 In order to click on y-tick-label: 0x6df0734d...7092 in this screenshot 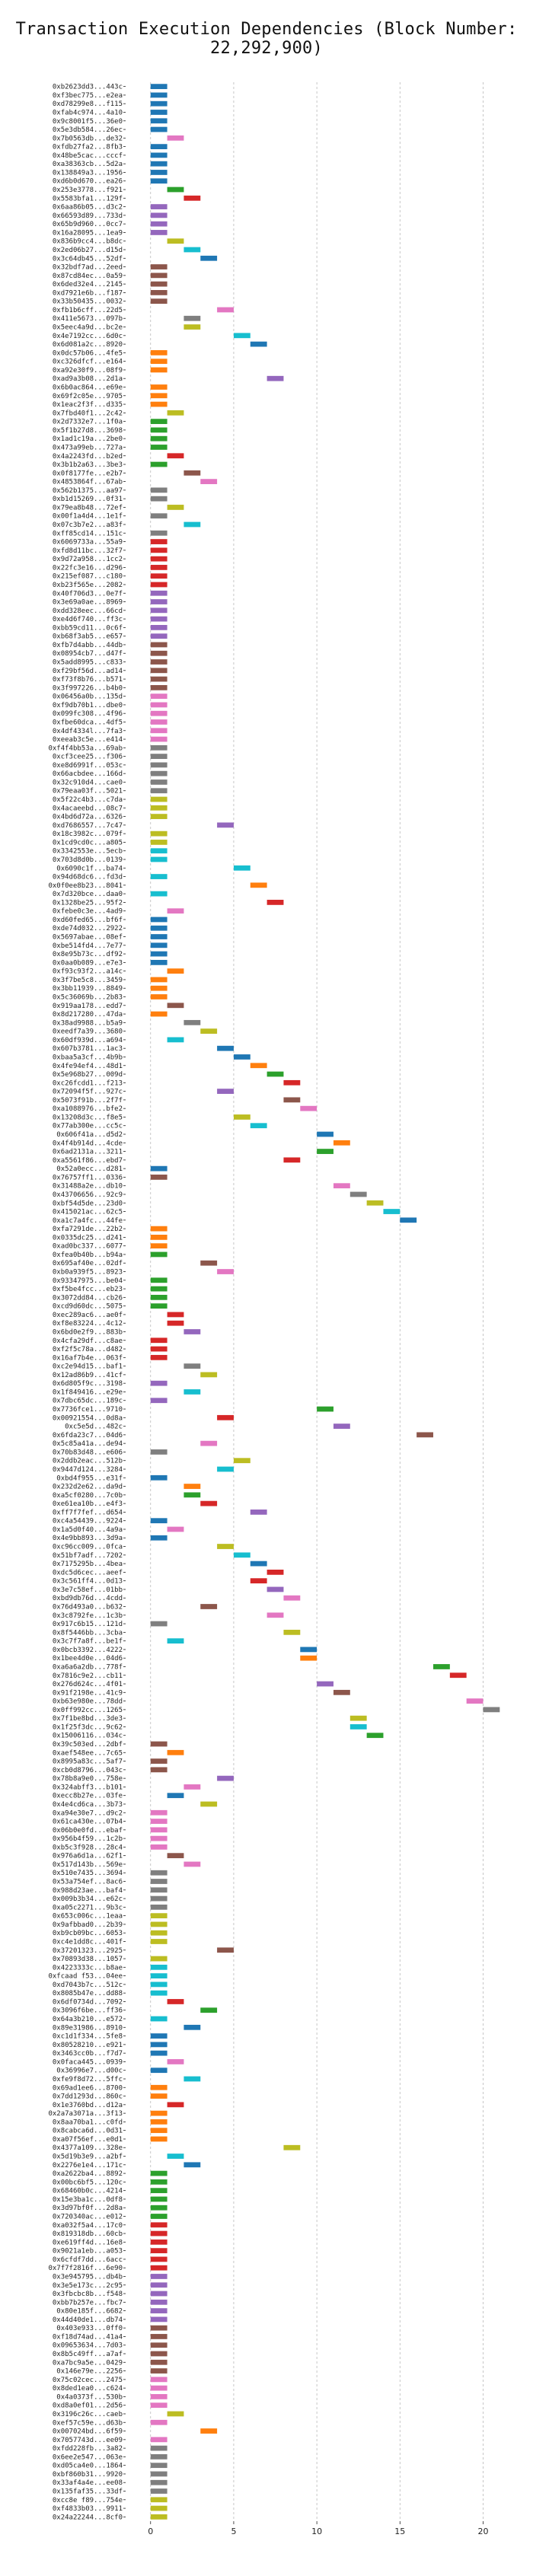, I will do `click(88, 2002)`.